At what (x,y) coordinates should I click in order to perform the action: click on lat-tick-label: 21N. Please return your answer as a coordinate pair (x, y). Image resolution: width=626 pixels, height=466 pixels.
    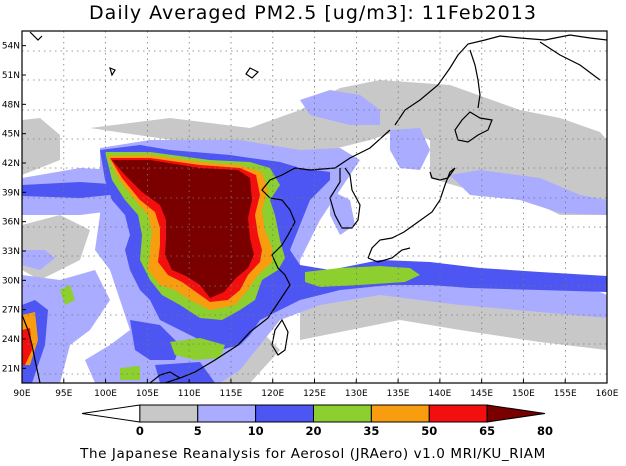
    Looking at the image, I should click on (11, 369).